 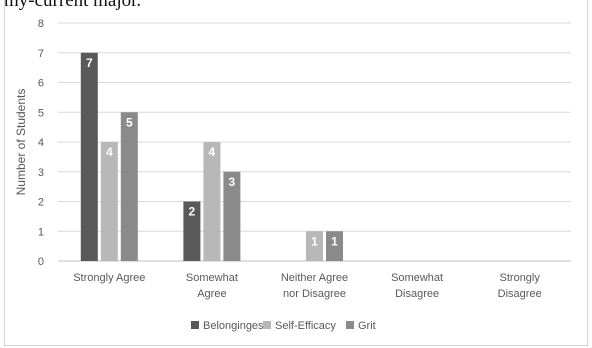 What do you see at coordinates (41, 203) in the screenshot?
I see `y-tick-label: 2` at bounding box center [41, 203].